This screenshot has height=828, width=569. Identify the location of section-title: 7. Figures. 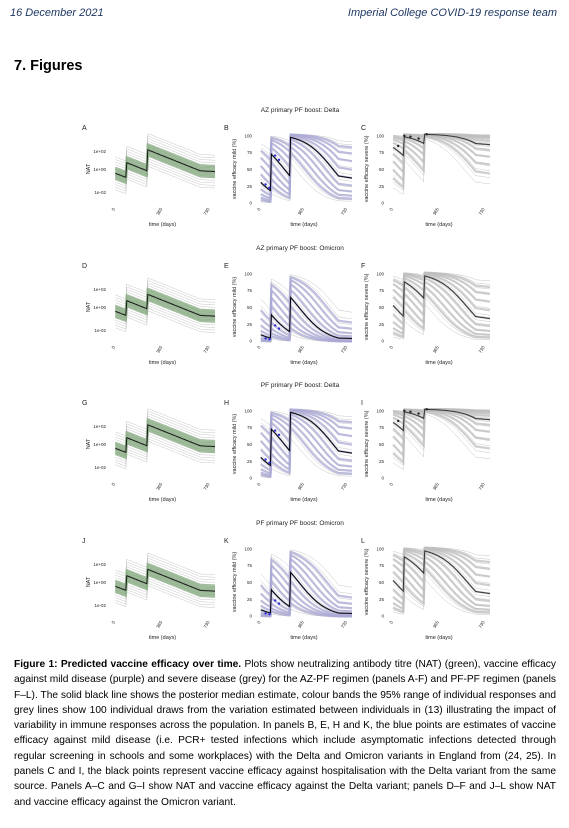
(48, 66).